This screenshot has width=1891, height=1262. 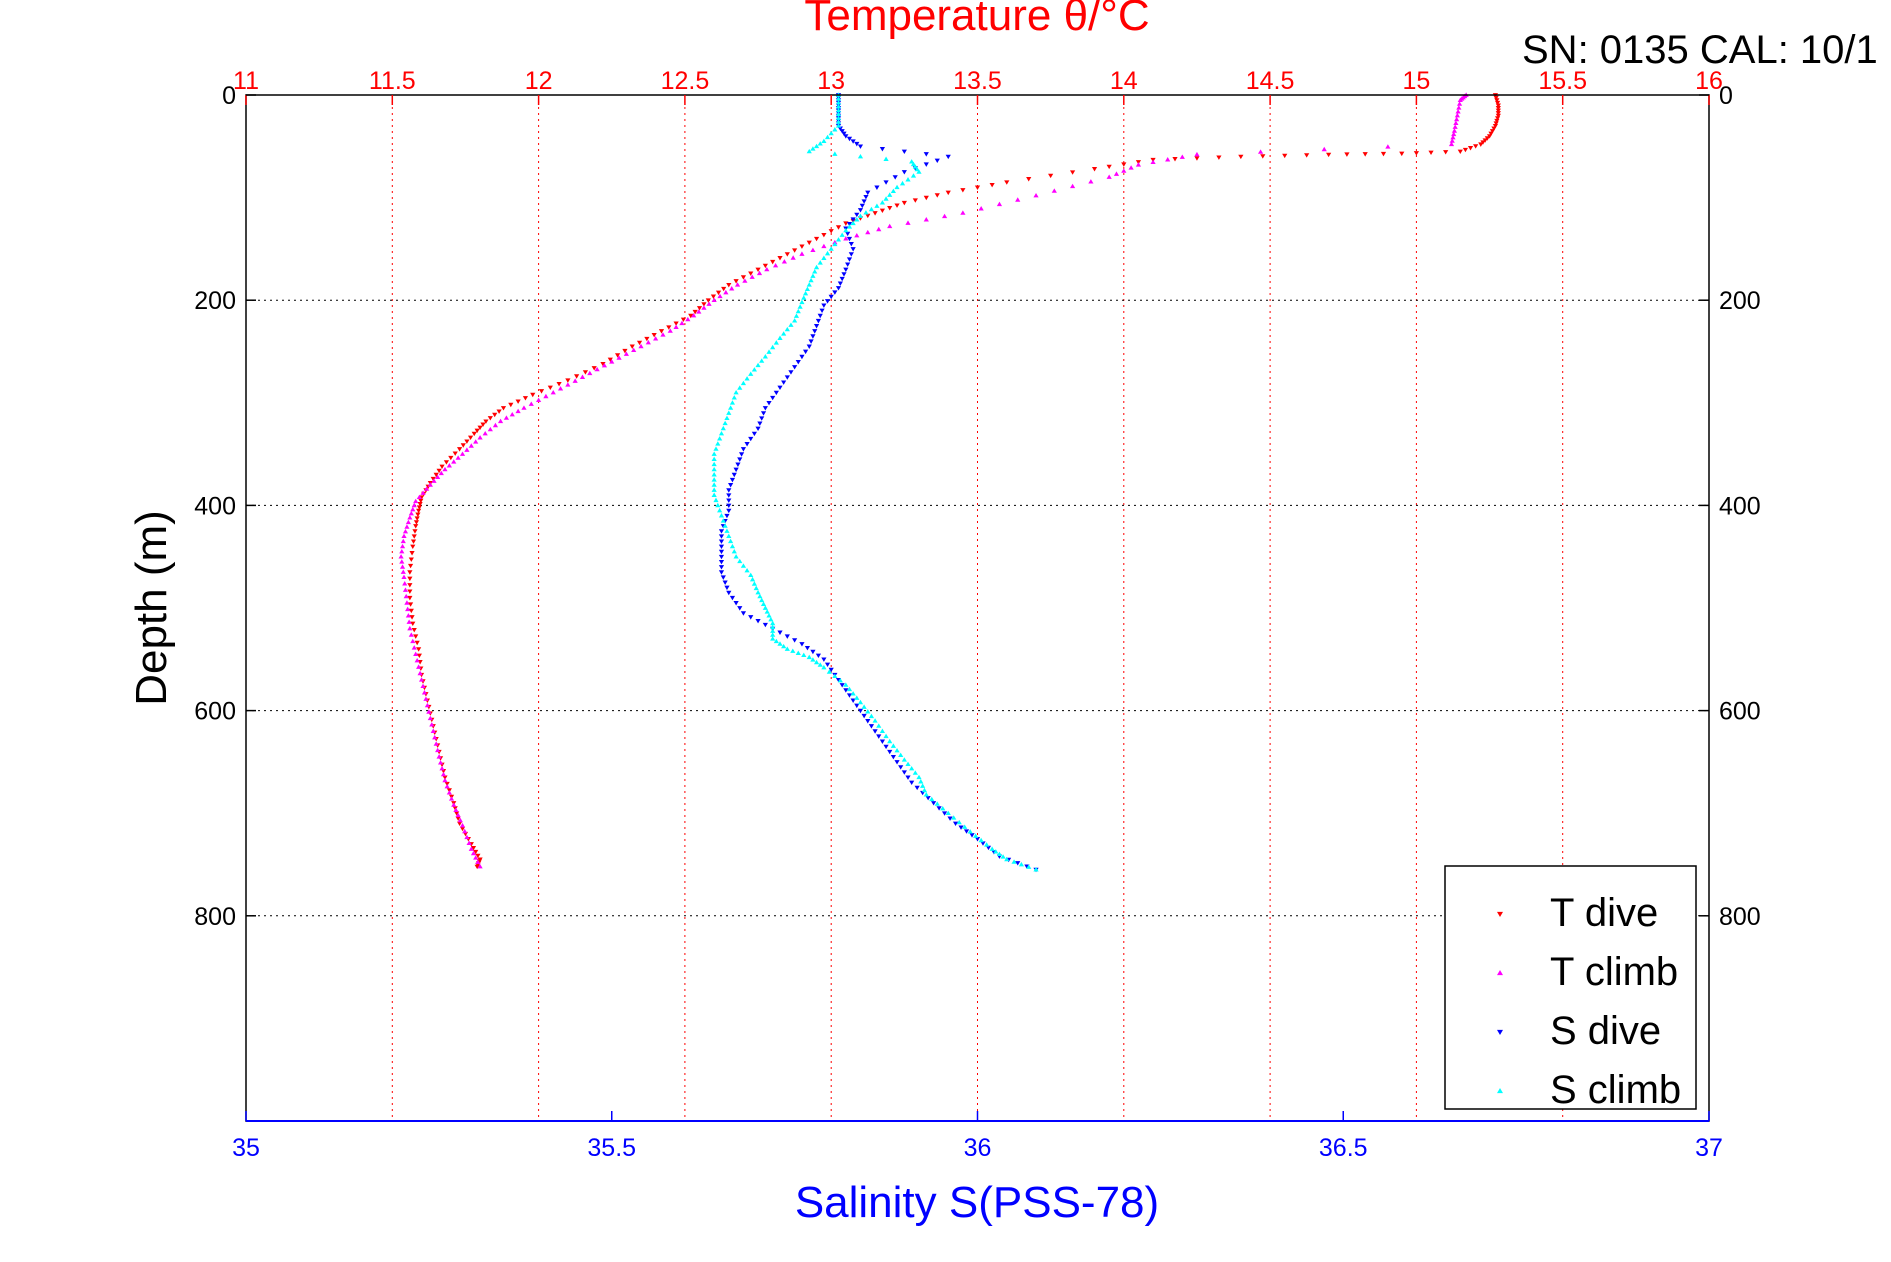 I want to click on top-tick-label: 14.5, so click(x=1270, y=81).